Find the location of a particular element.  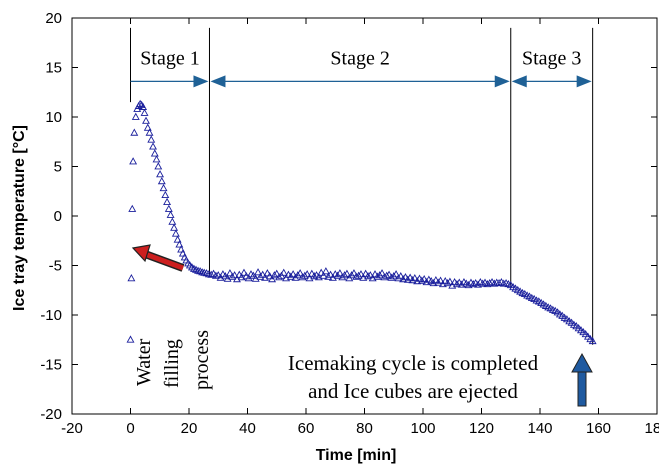

stage-label: Stage 2 is located at coordinates (359, 59).